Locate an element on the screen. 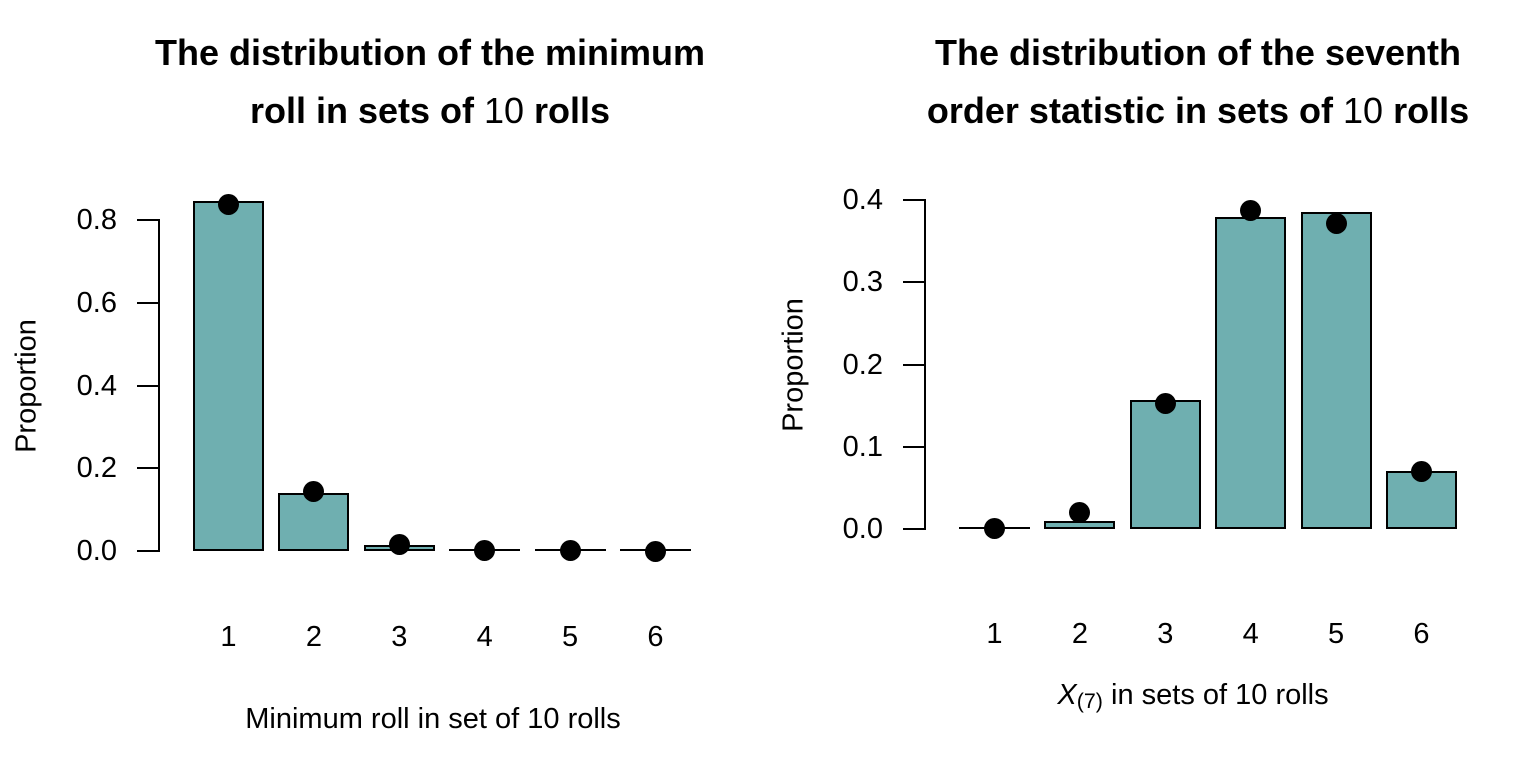 The height and width of the screenshot is (768, 1536). x-axis-label-segment: in sets of 10 rolls is located at coordinates (1215, 695).